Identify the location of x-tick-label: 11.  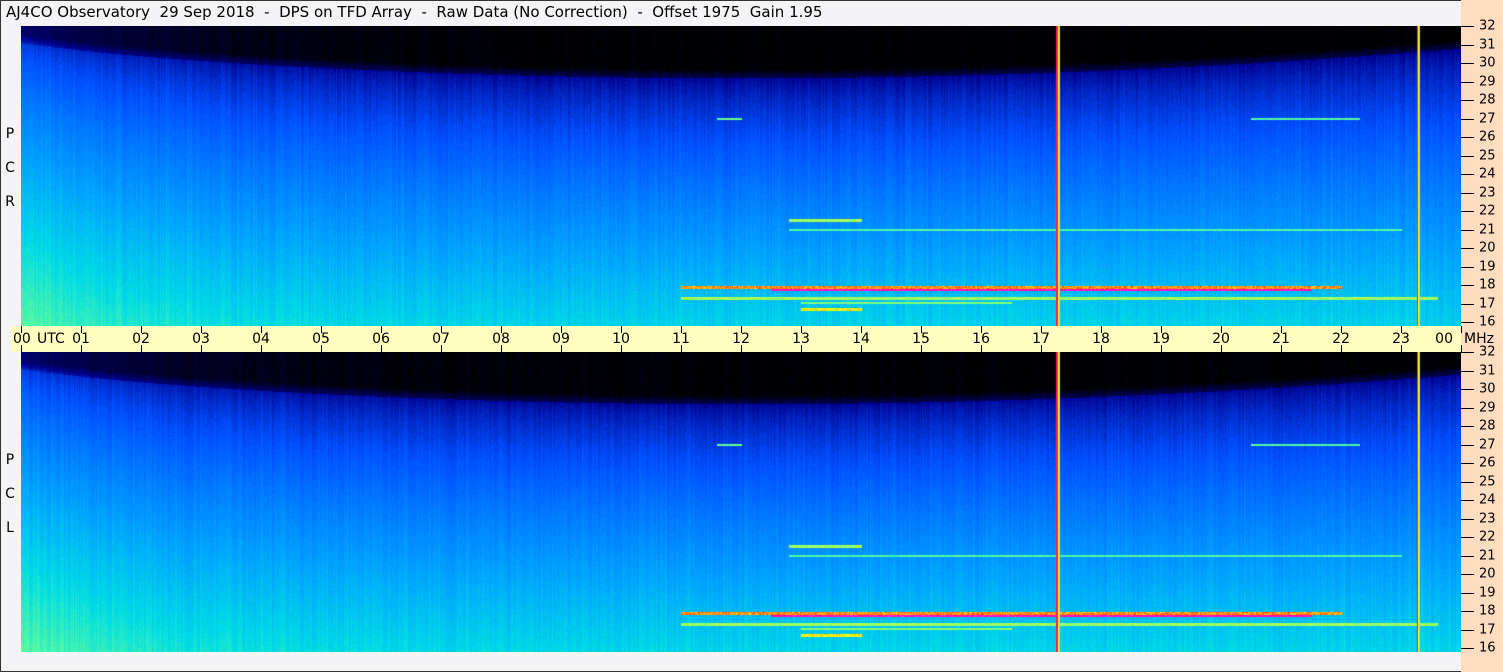
(681, 339).